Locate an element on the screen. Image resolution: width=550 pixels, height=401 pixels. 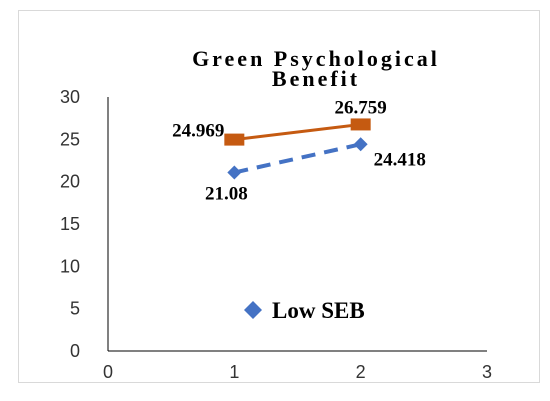
y-tick-label: 10 is located at coordinates (70, 266).